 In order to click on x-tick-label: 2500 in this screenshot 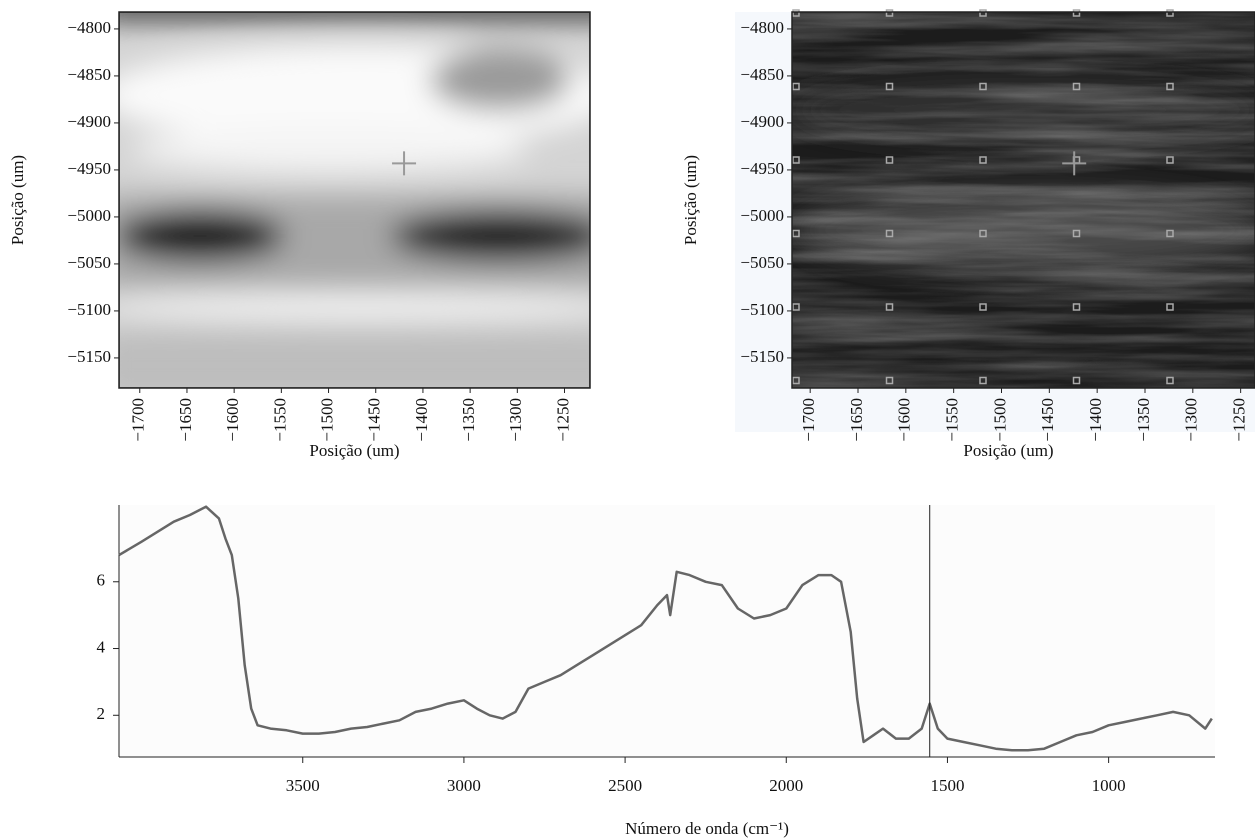, I will do `click(625, 785)`.